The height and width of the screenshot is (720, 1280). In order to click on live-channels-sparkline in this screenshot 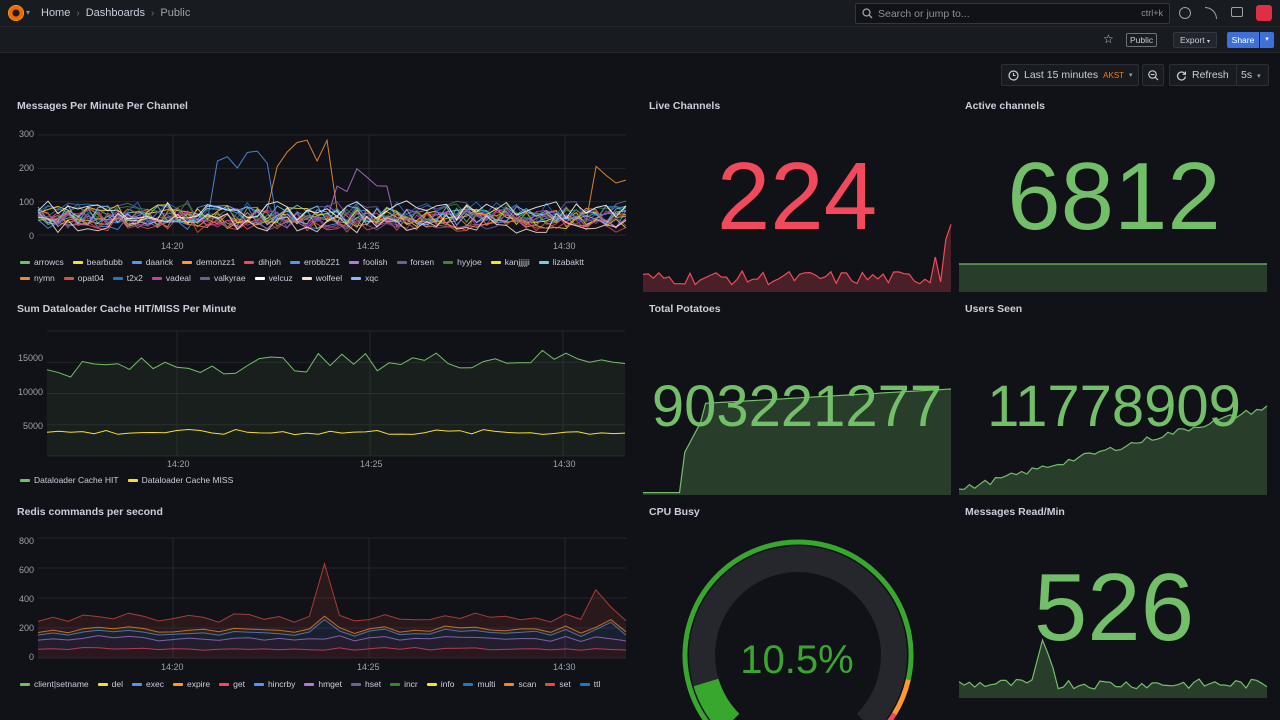, I will do `click(797, 258)`.